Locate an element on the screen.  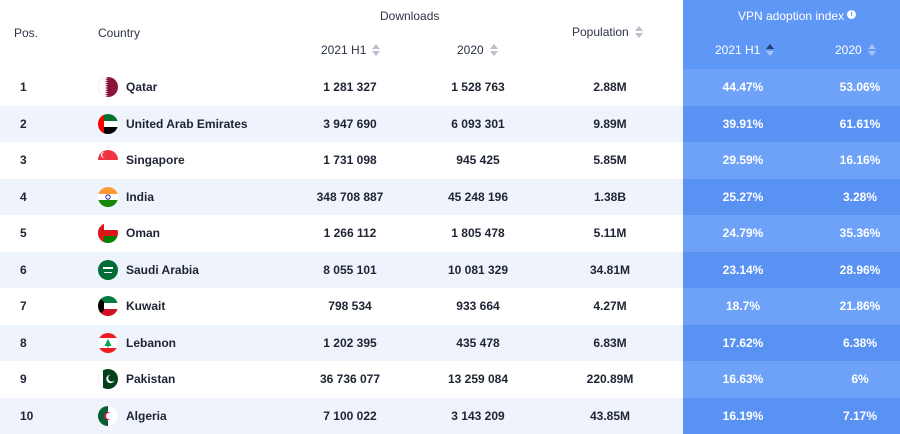
downloads-2021h1-cell: 1 281 327 is located at coordinates (350, 87).